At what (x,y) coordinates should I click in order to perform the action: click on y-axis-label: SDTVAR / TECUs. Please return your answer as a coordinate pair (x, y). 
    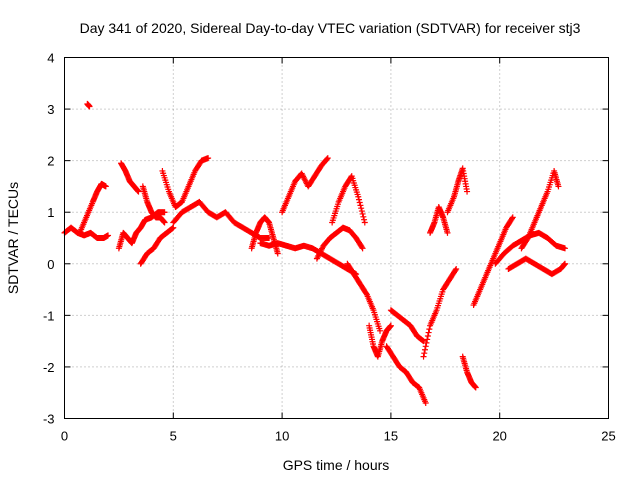
    Looking at the image, I should click on (13, 238).